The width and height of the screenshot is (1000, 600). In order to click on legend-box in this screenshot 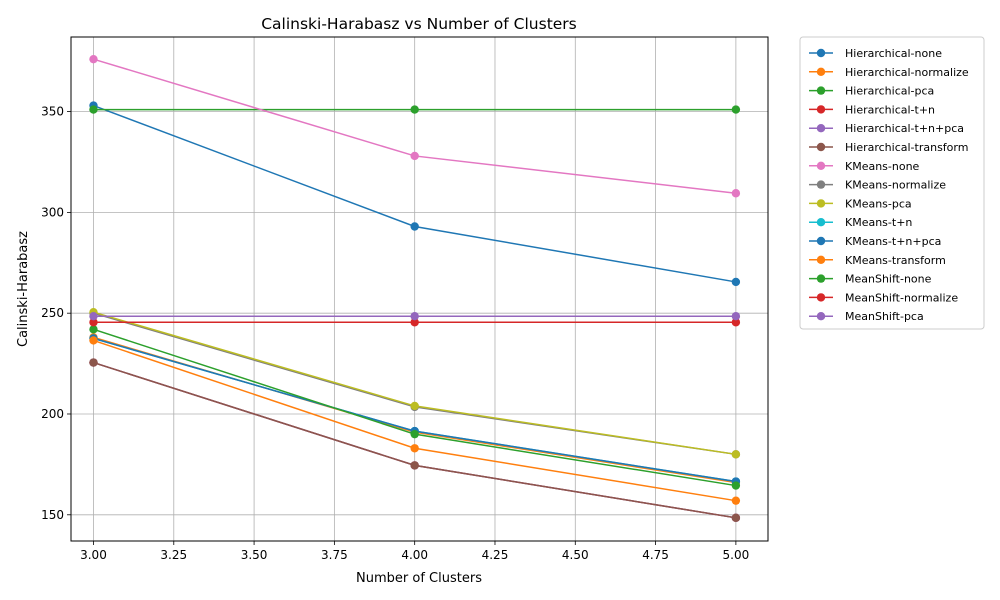, I will do `click(892, 183)`.